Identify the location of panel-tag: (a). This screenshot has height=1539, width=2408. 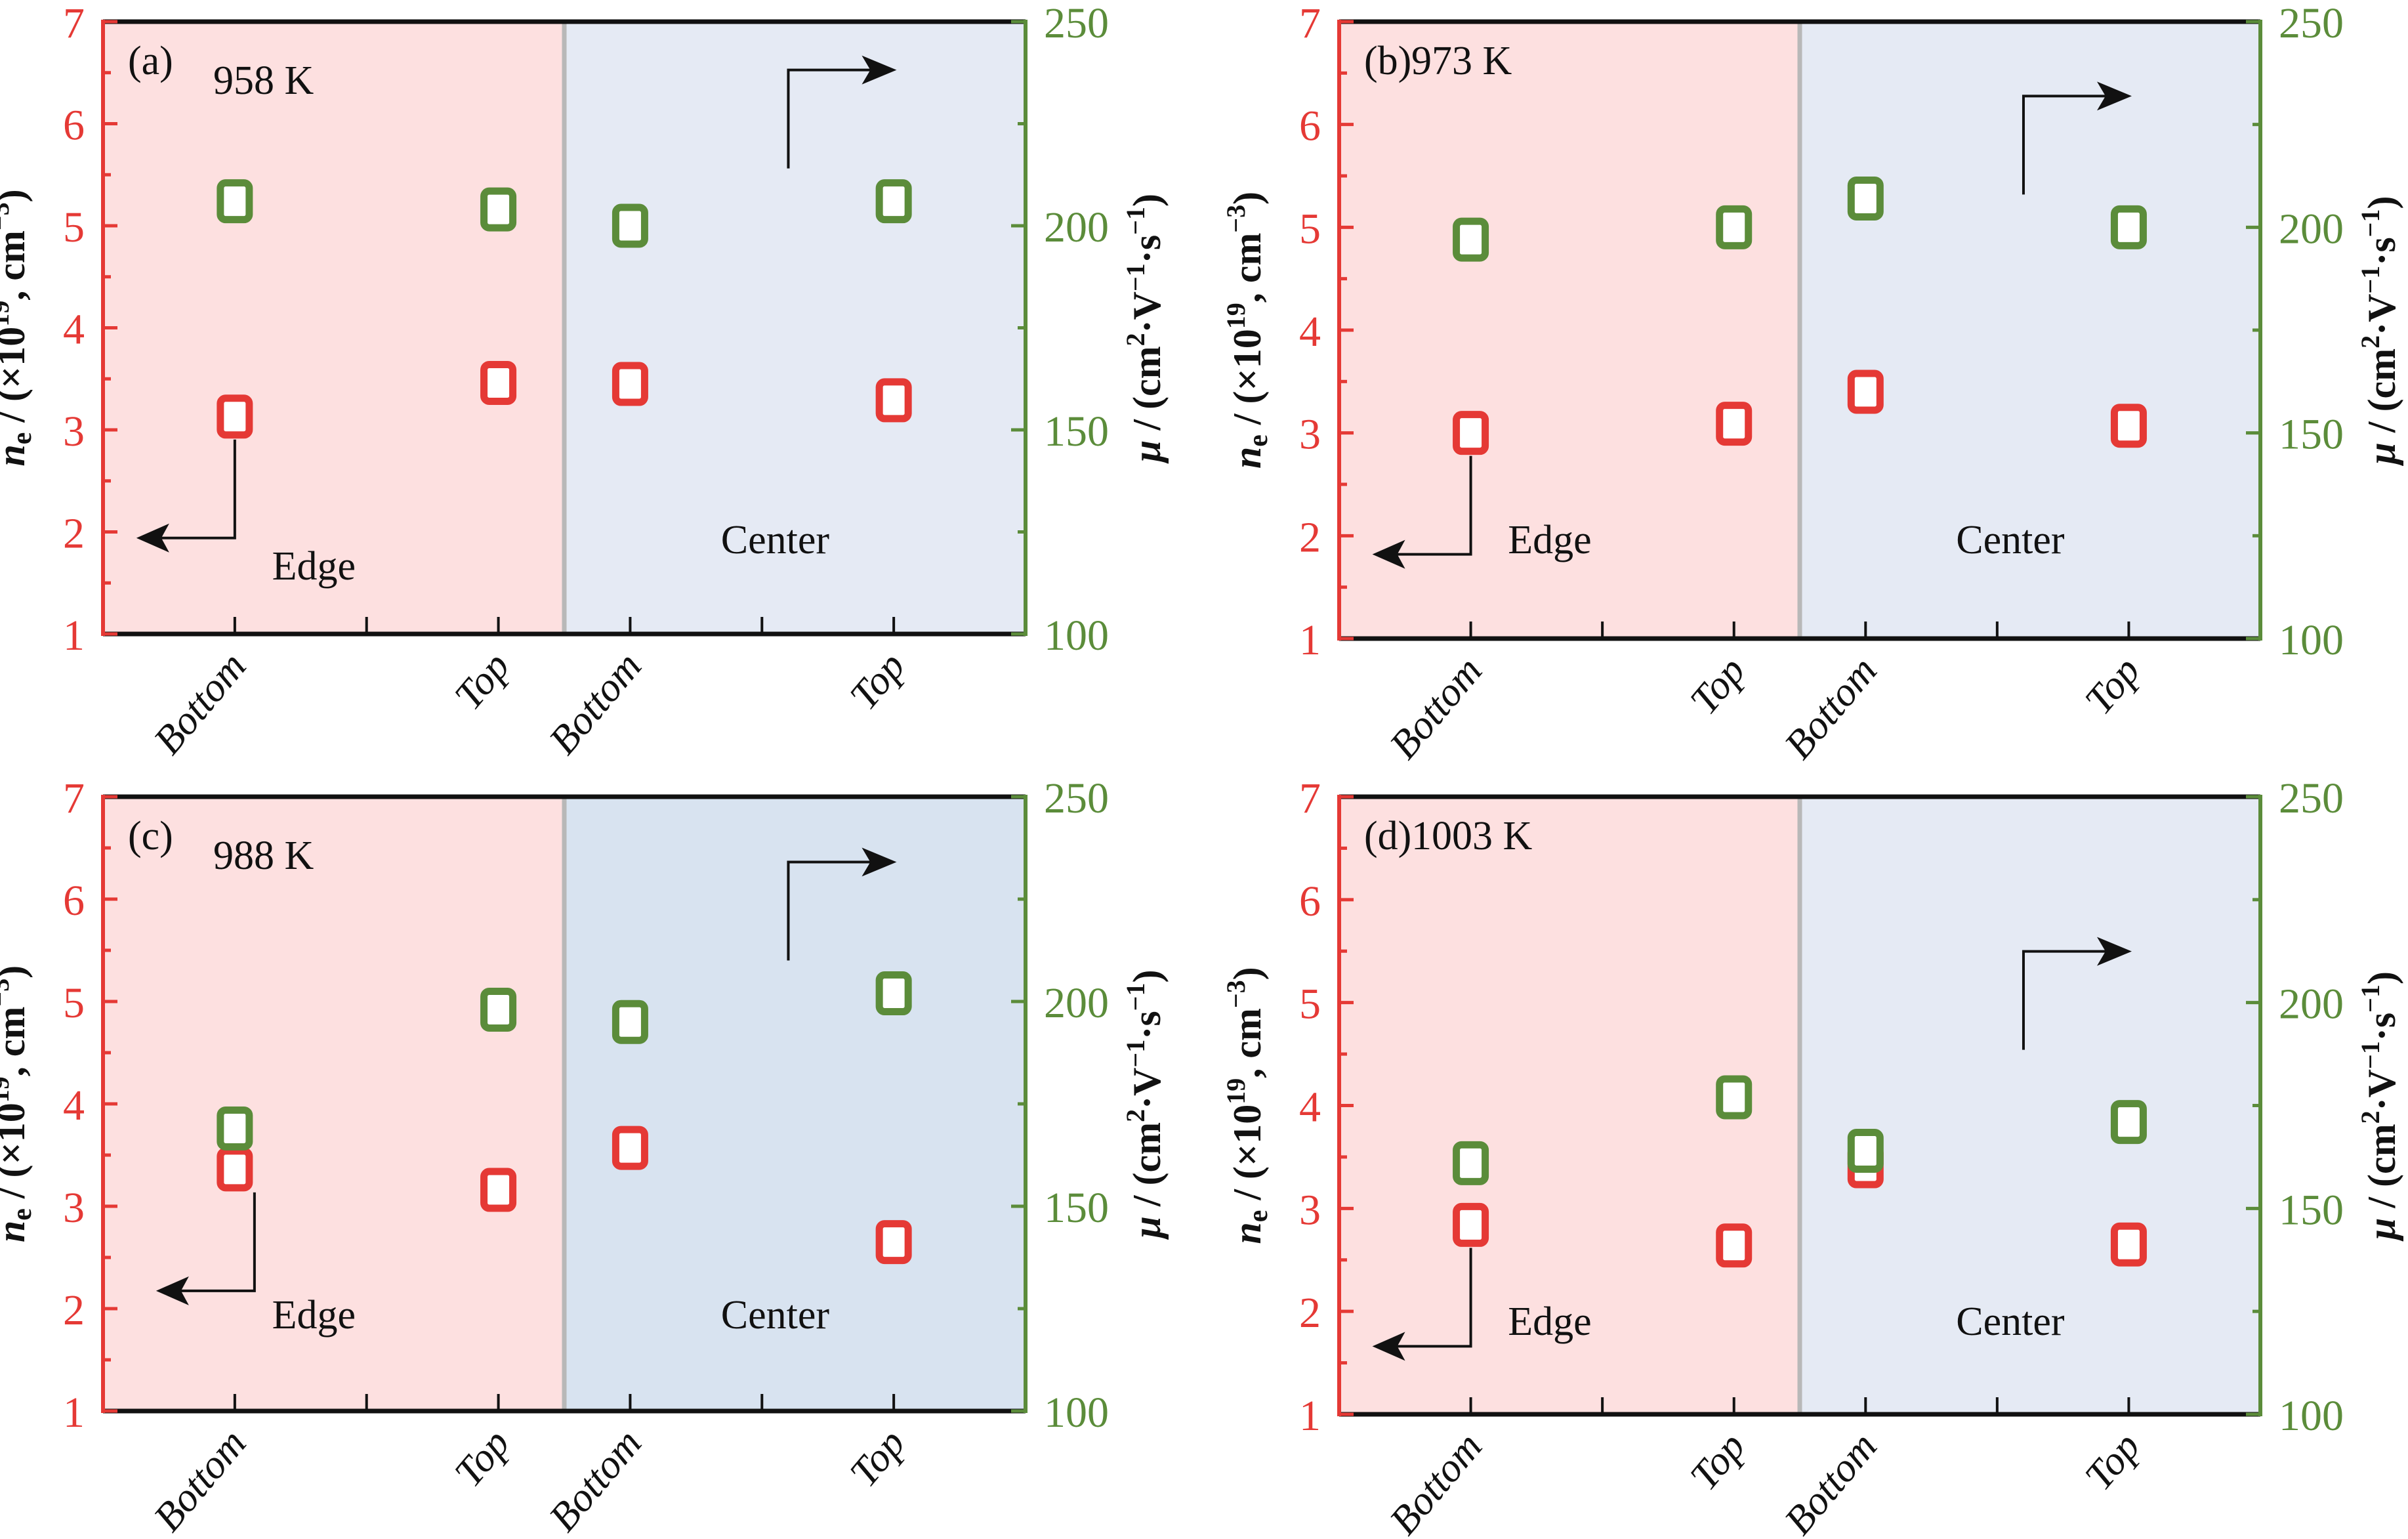
(150, 61).